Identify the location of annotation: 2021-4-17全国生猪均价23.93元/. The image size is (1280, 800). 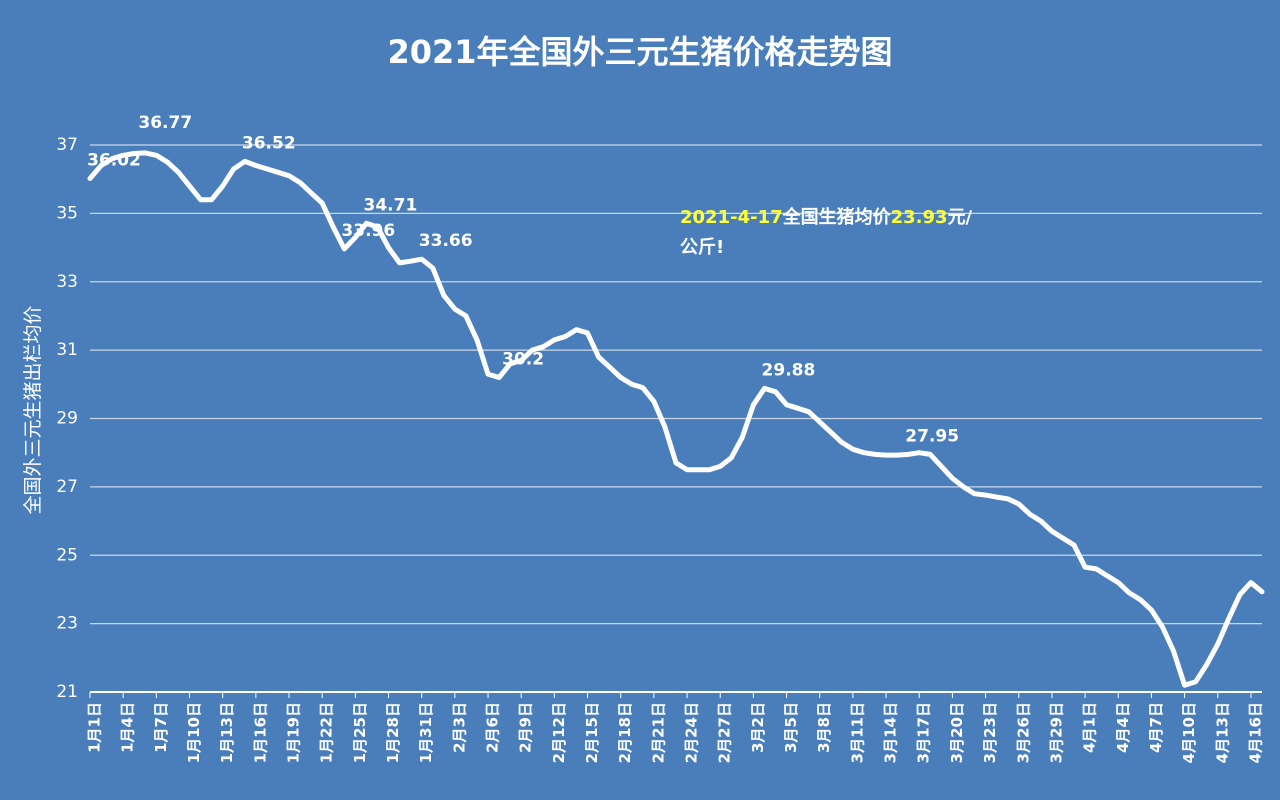
(826, 217).